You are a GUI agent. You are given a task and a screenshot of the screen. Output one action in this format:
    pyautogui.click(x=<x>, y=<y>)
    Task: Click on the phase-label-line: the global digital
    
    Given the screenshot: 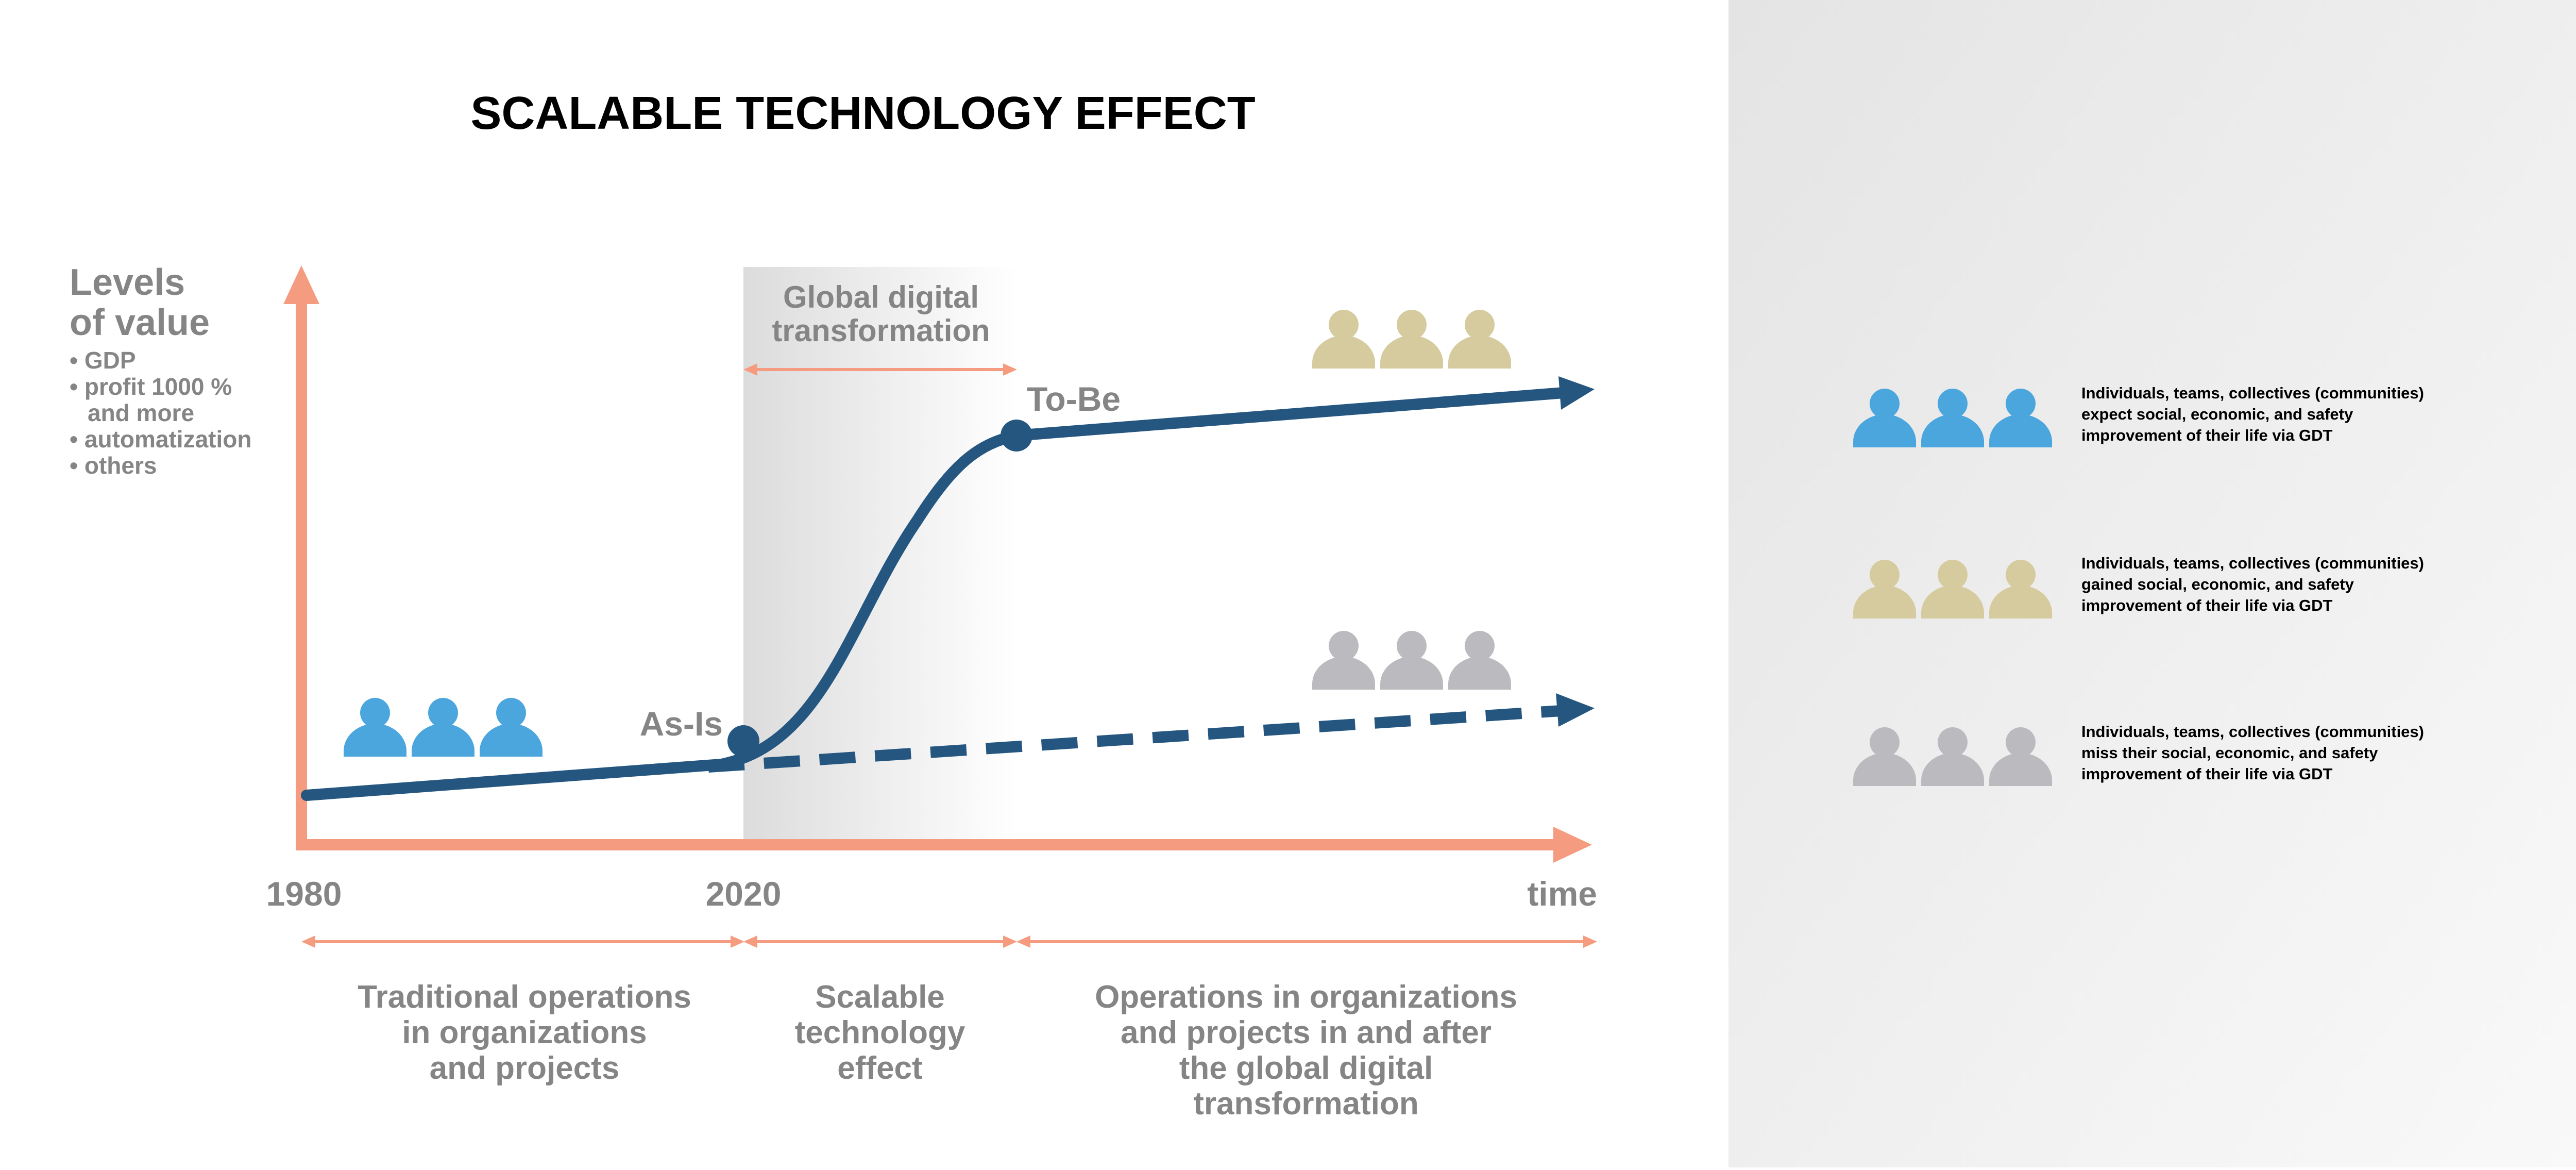 What is the action you would take?
    pyautogui.click(x=1306, y=1068)
    